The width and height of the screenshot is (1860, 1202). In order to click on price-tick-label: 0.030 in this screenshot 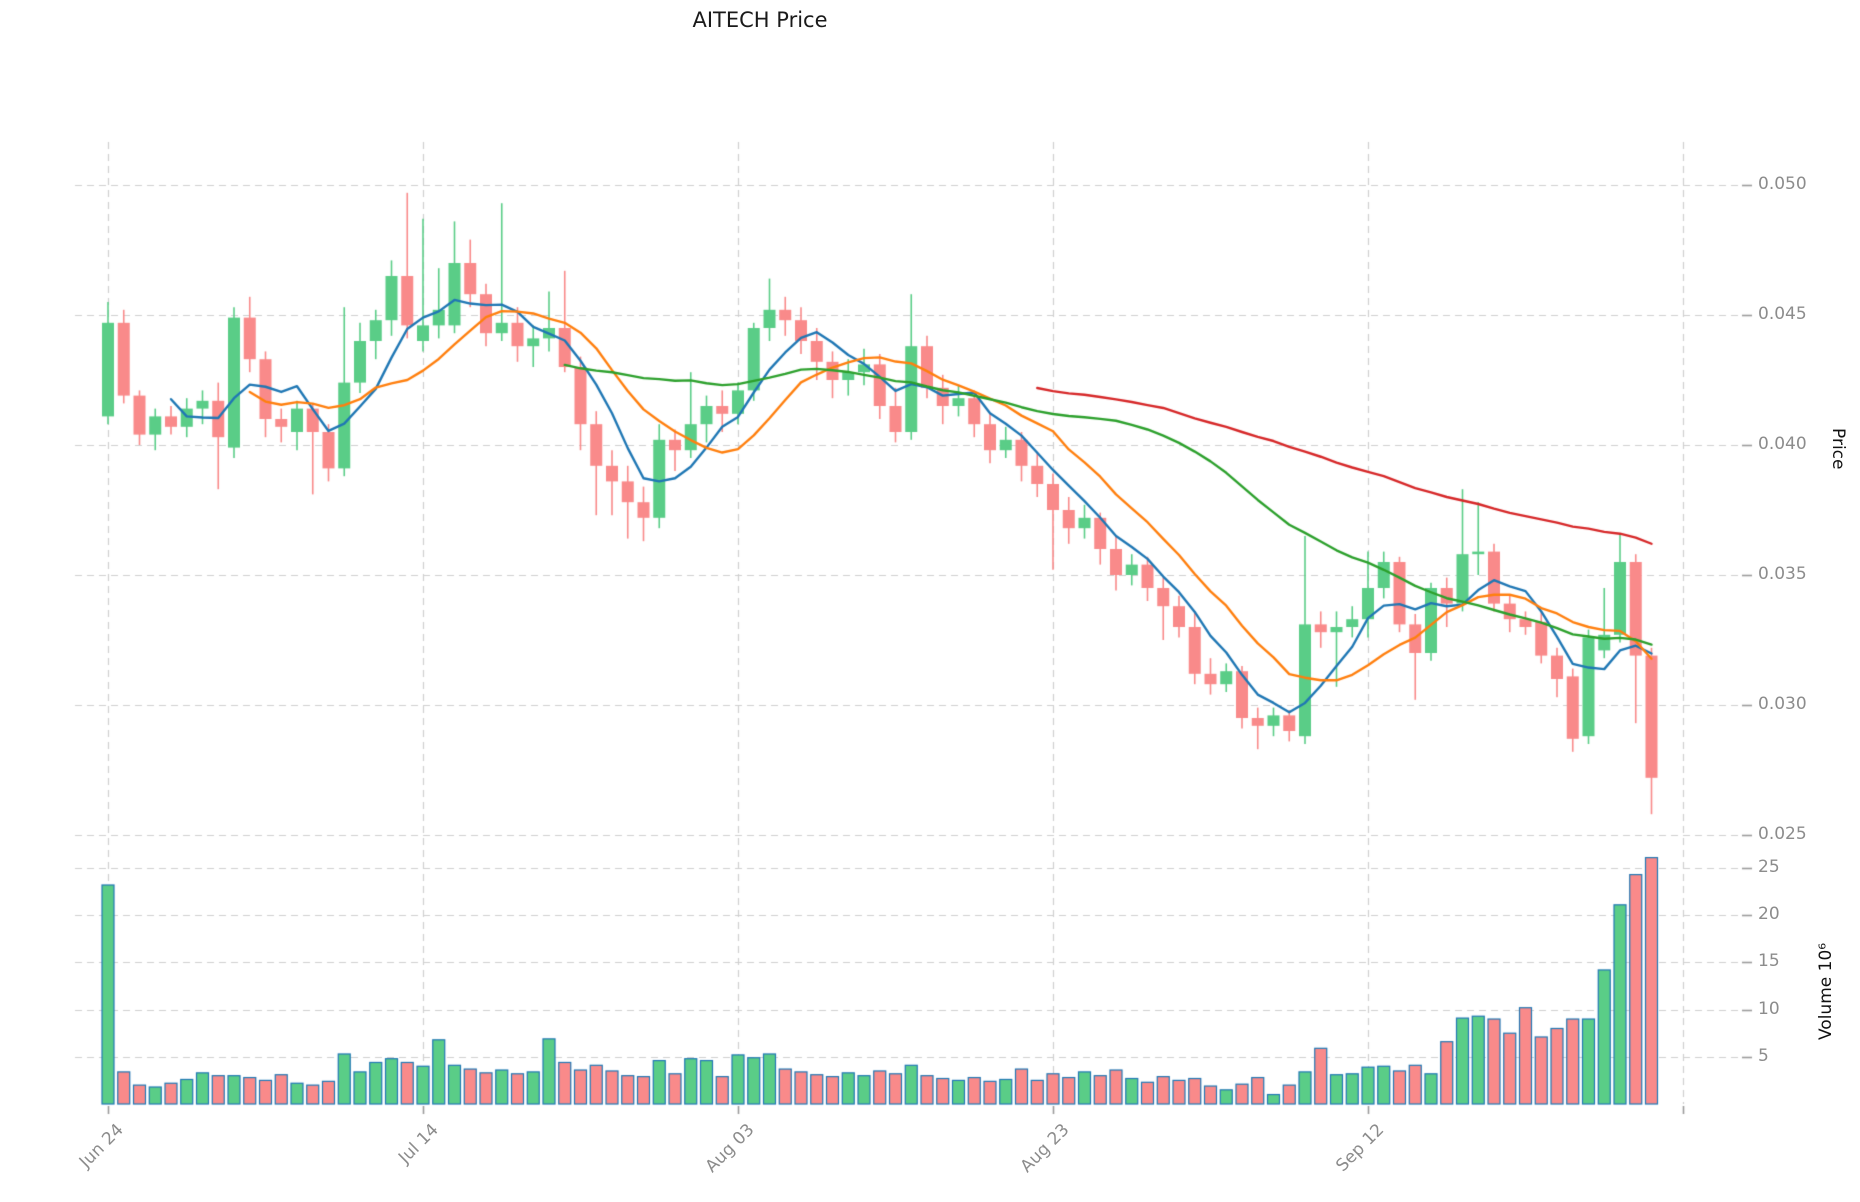, I will do `click(1782, 704)`.